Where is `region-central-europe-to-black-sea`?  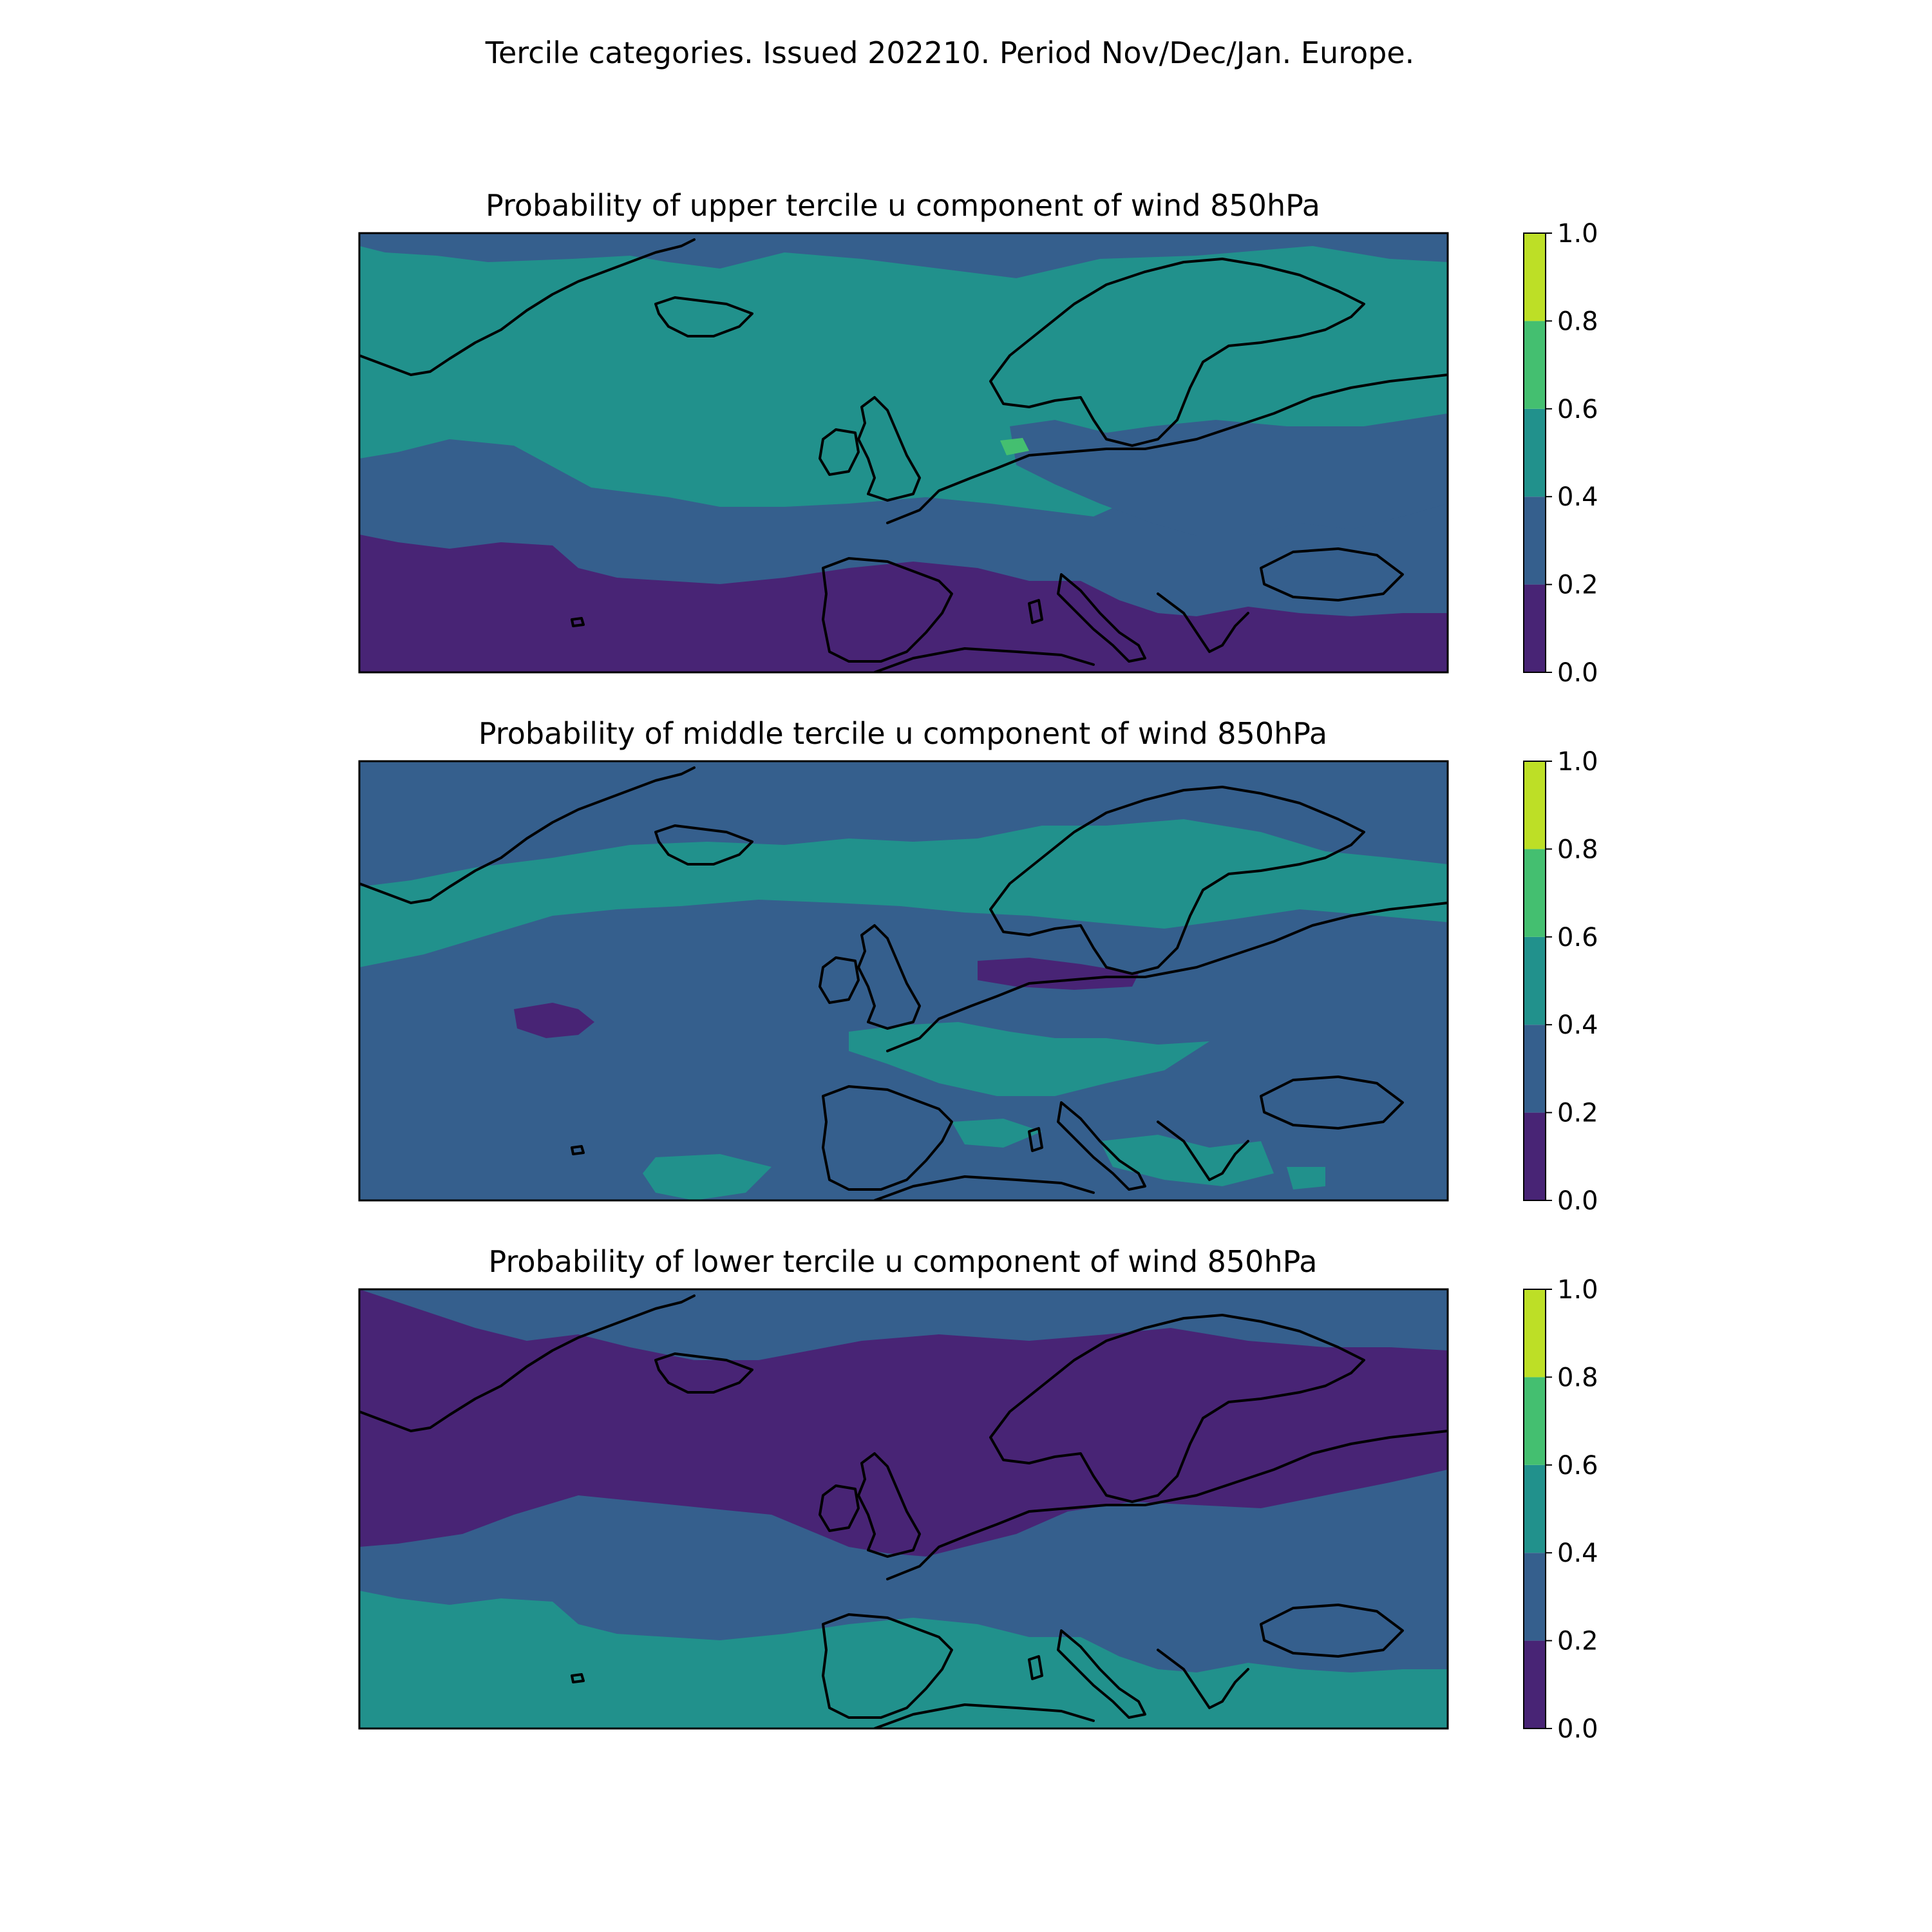
region-central-europe-to-black-sea is located at coordinates (1229, 475).